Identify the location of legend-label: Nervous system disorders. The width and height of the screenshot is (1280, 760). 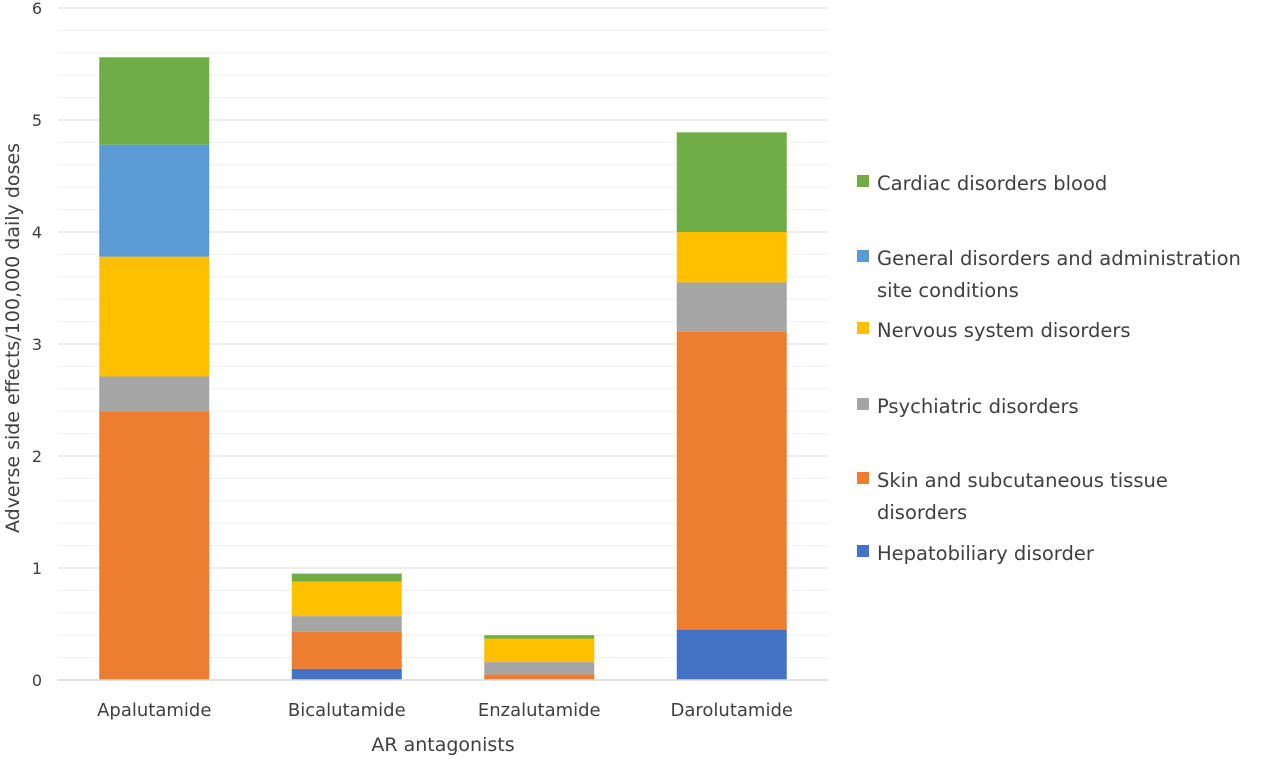
(1004, 330).